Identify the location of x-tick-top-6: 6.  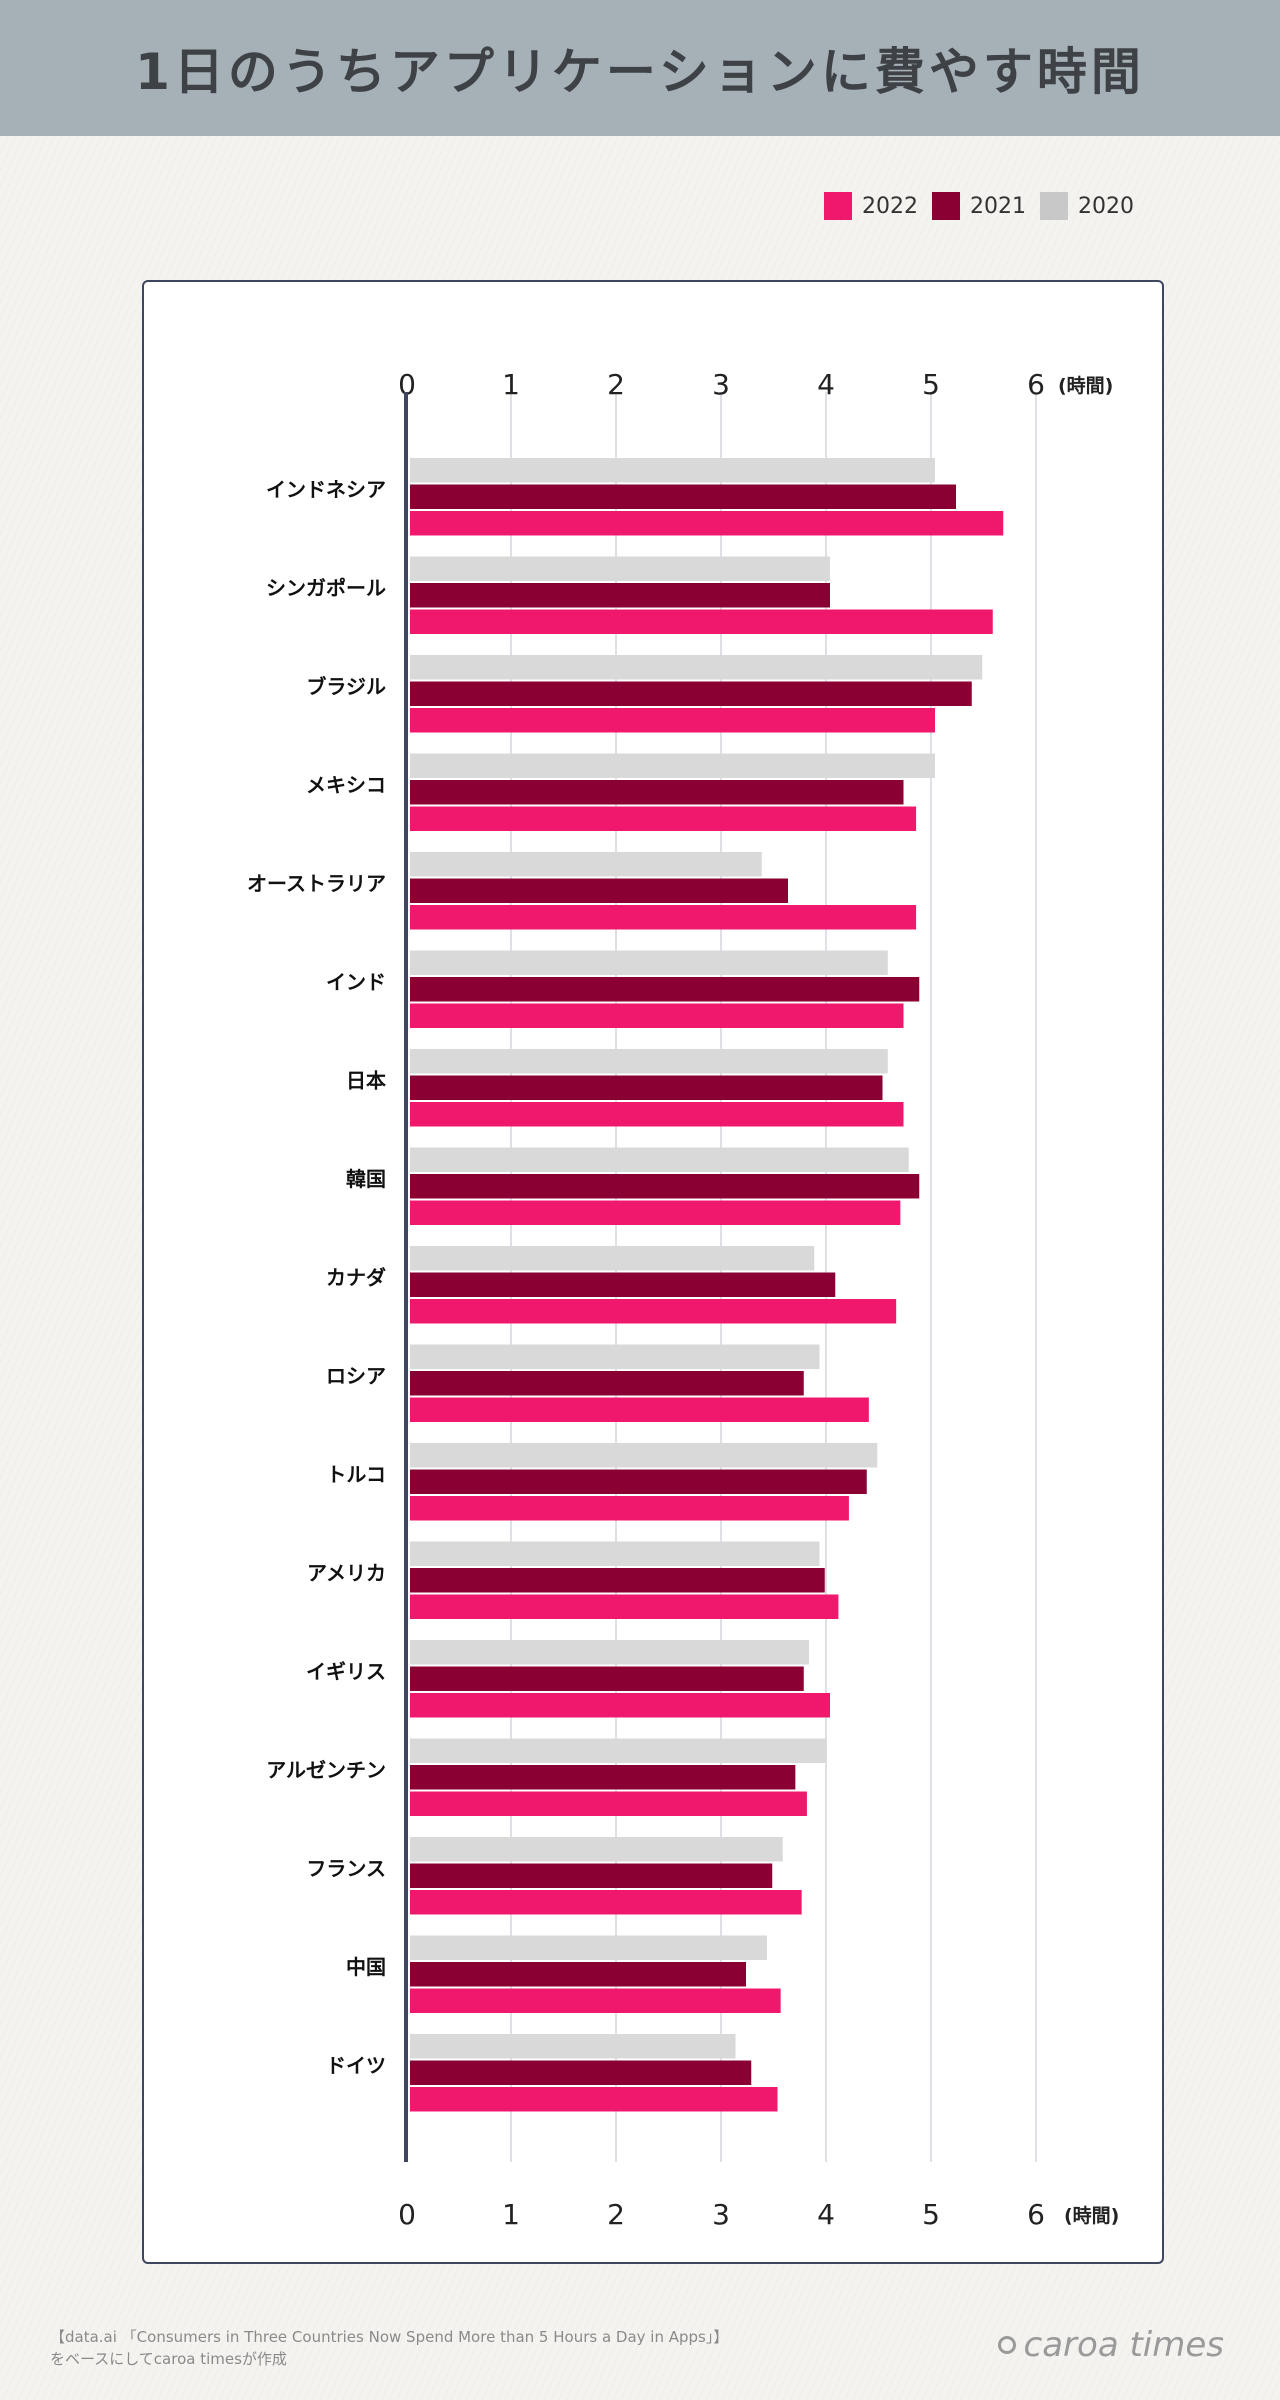
(1036, 384).